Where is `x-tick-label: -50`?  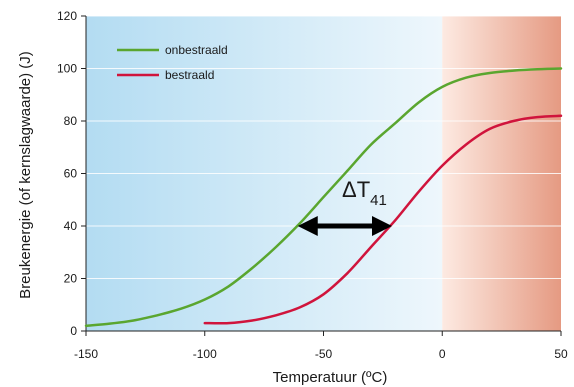 x-tick-label: -50 is located at coordinates (324, 354).